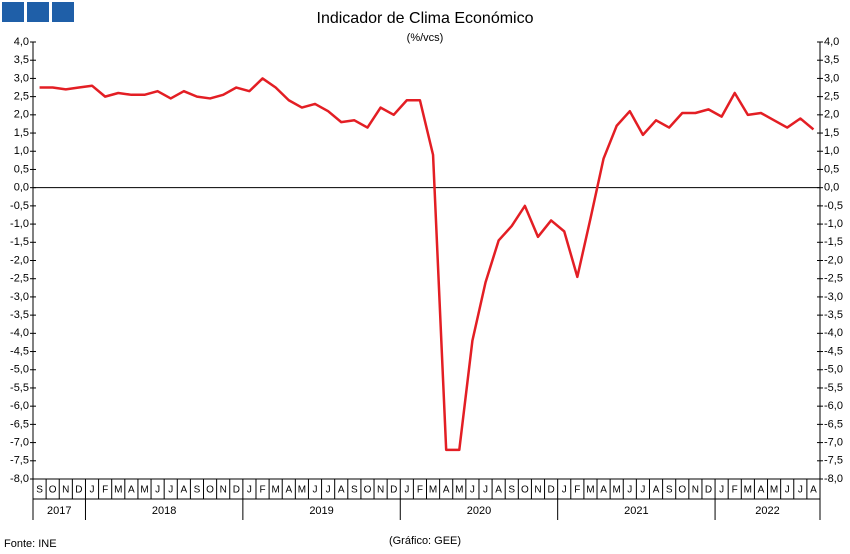  Describe the element at coordinates (19, 424) in the screenshot. I see `y-tick-label: -6,5` at that location.